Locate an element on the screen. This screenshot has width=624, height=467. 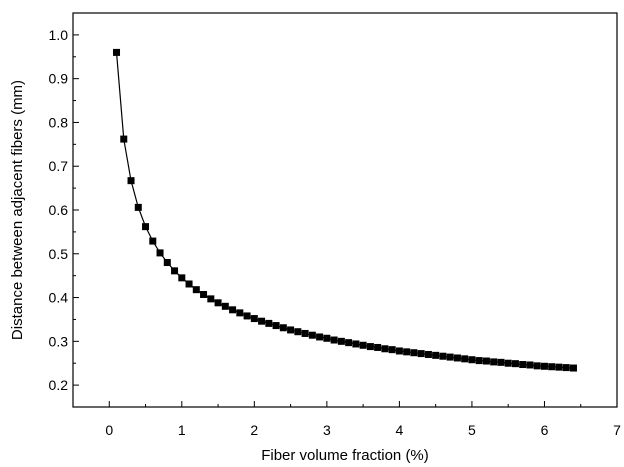
y-tick-label: 0.6 is located at coordinates (59, 210).